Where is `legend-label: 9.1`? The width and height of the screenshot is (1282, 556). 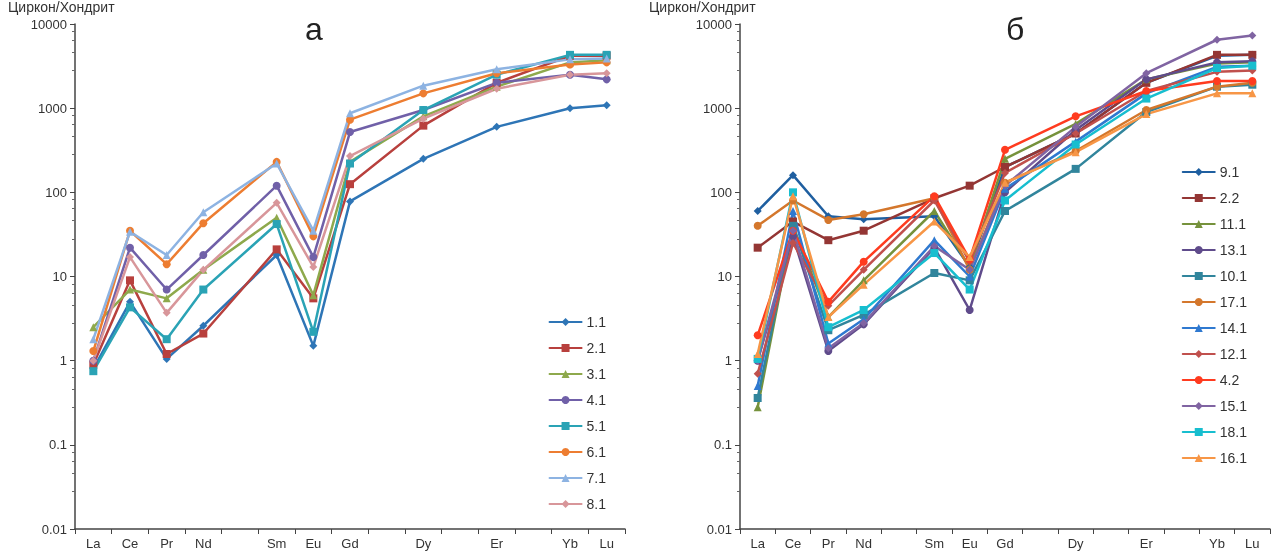
legend-label: 9.1 is located at coordinates (1229, 172).